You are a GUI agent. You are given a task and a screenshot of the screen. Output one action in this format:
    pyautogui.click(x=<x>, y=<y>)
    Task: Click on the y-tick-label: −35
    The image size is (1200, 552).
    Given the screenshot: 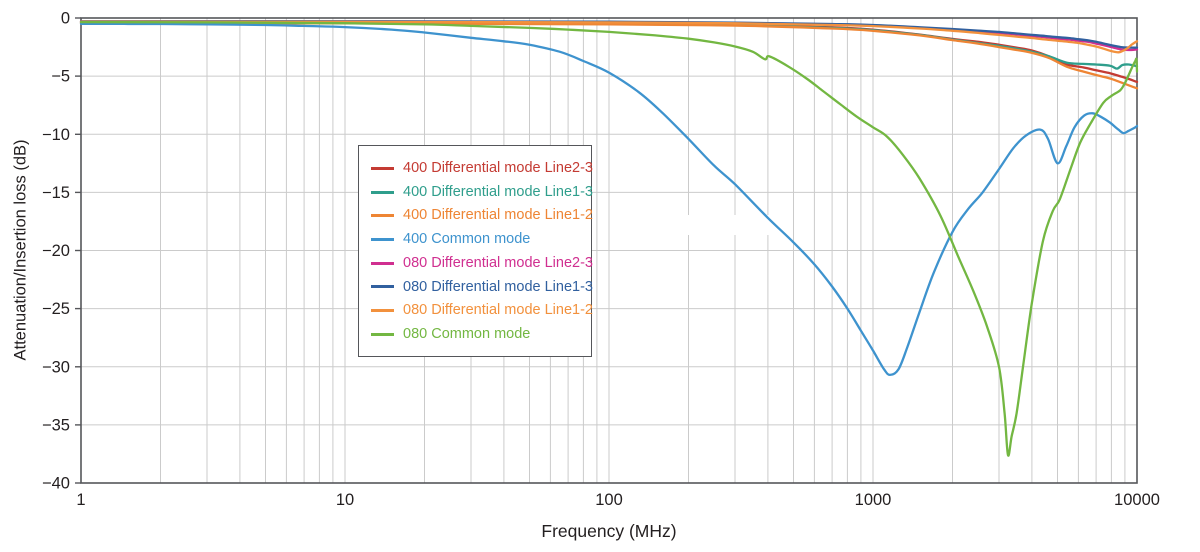 What is the action you would take?
    pyautogui.click(x=56, y=425)
    